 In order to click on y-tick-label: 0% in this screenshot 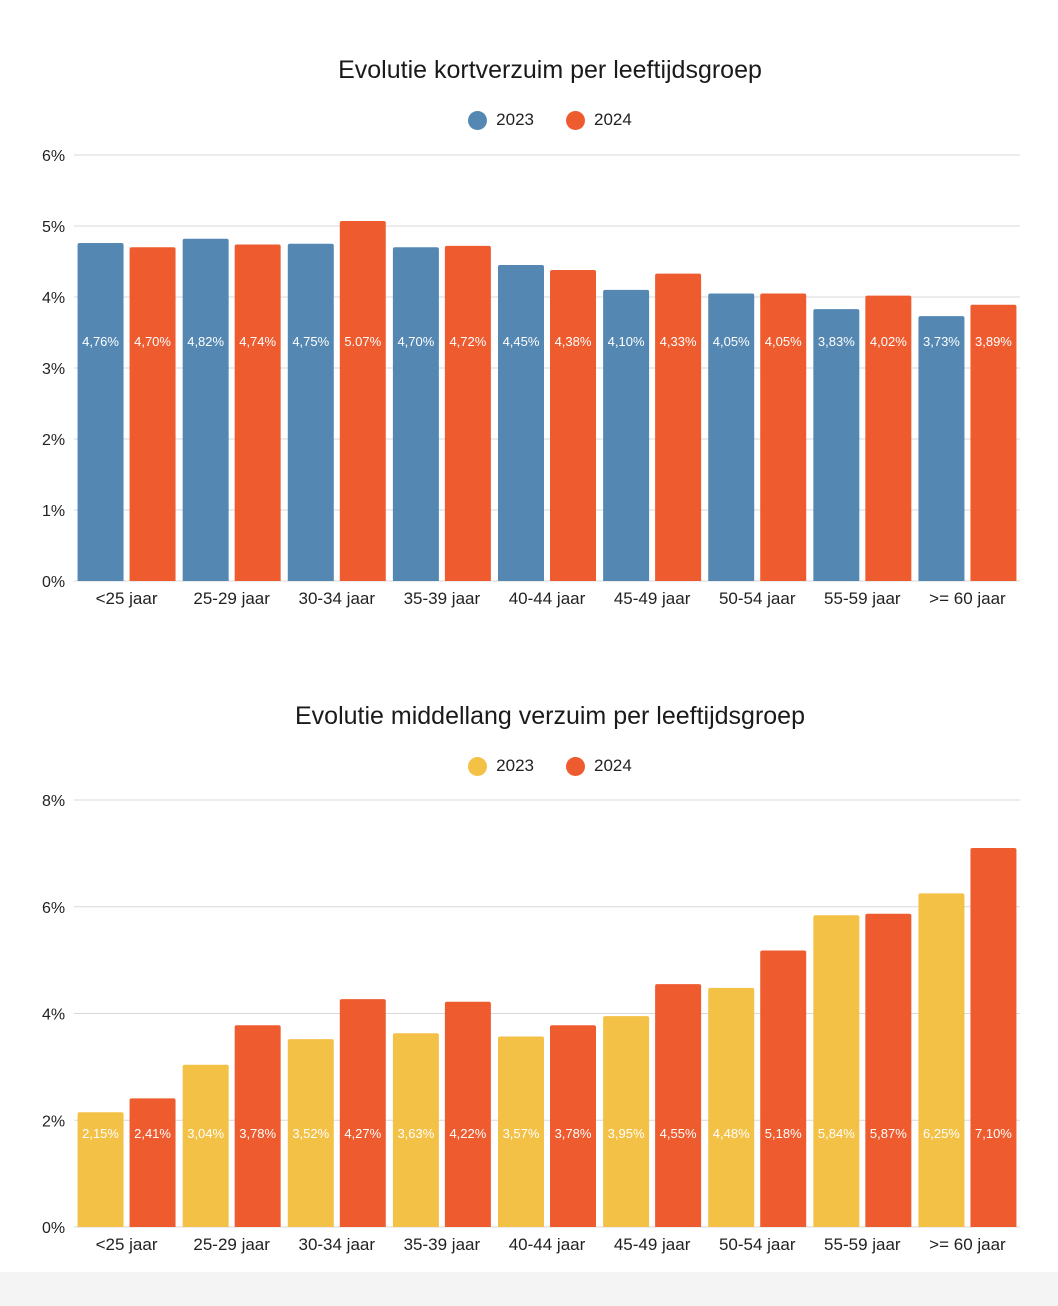, I will do `click(53, 582)`.